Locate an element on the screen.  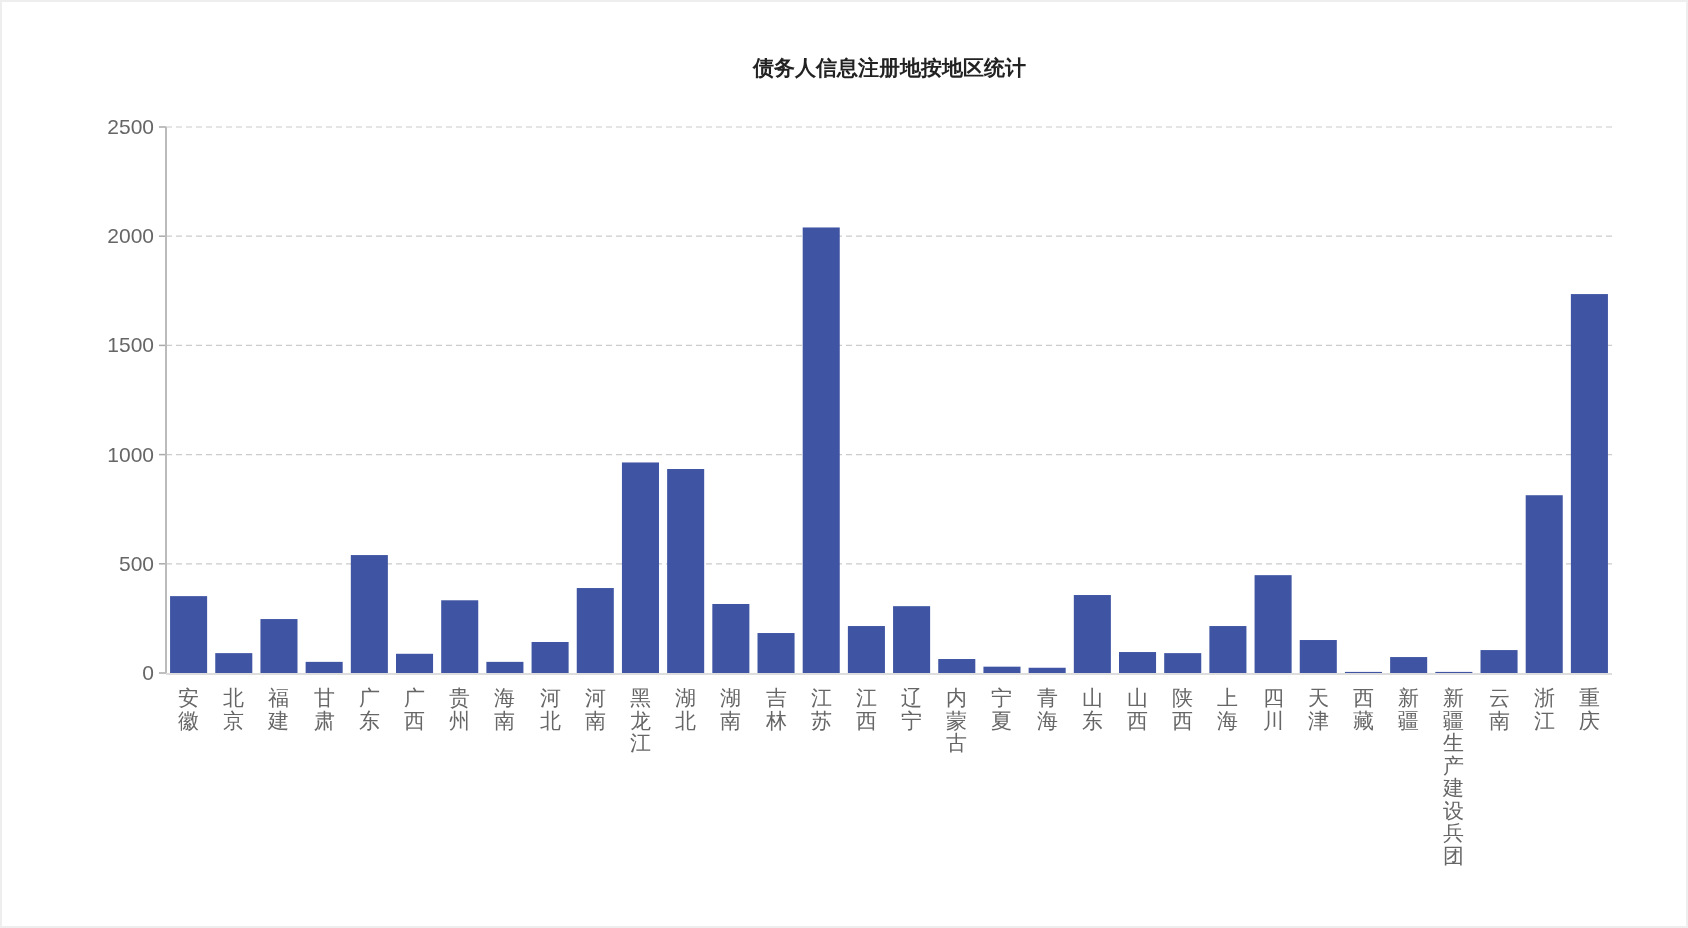
x-tick-label: 甘肃 is located at coordinates (324, 709).